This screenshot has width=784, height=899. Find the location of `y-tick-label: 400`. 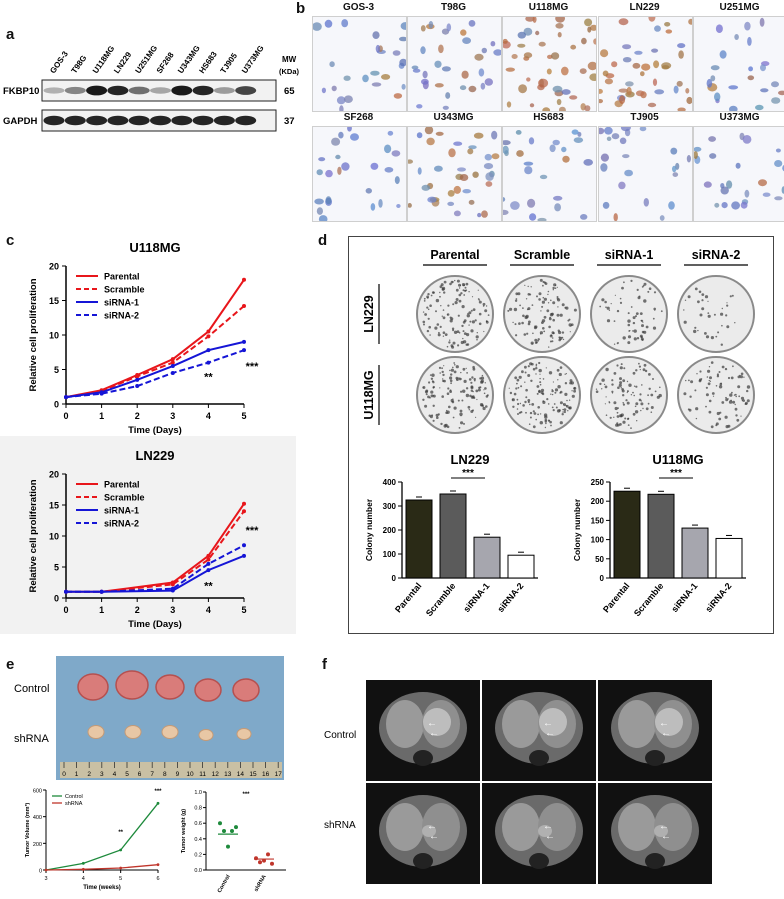

y-tick-label: 400 is located at coordinates (390, 482).